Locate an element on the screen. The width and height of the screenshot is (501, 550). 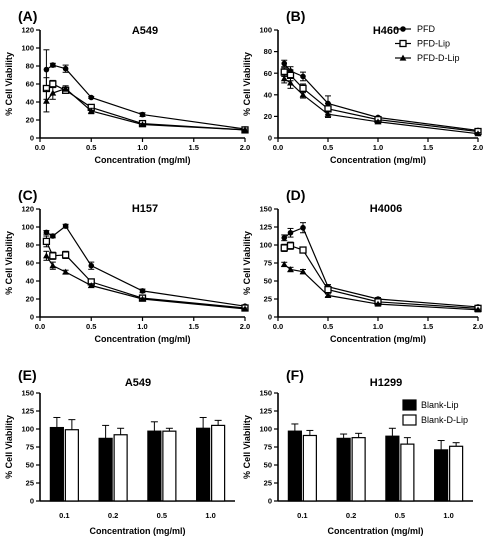
x-tick-label: 0.1 is located at coordinates (302, 515).